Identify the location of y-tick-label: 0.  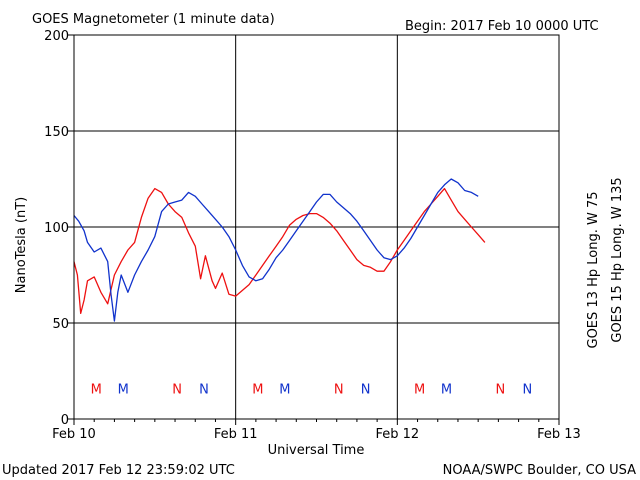
(65, 420).